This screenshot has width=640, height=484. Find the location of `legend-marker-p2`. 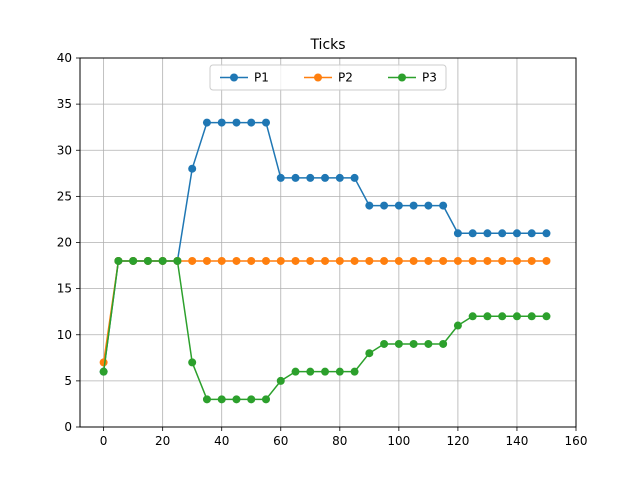

legend-marker-p2 is located at coordinates (318, 77).